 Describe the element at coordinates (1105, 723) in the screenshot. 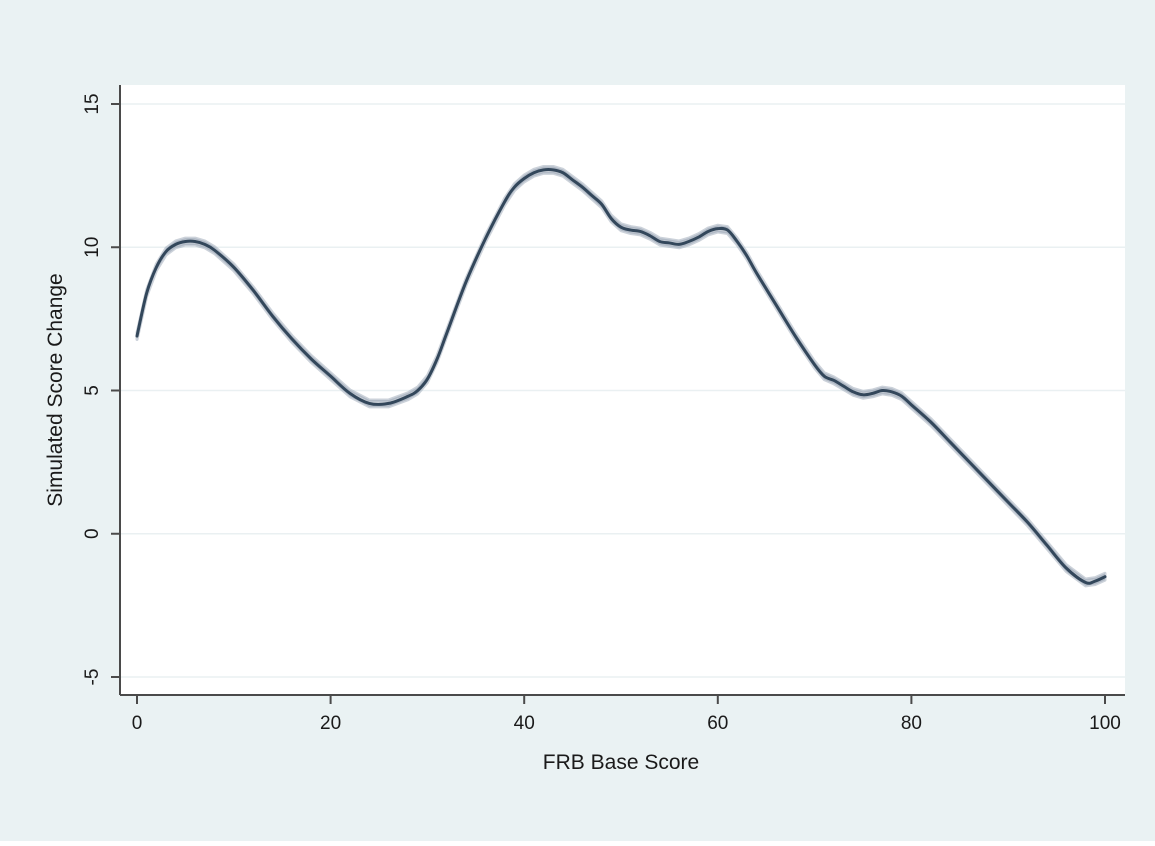

I see `x-tick-label-5: 100` at that location.